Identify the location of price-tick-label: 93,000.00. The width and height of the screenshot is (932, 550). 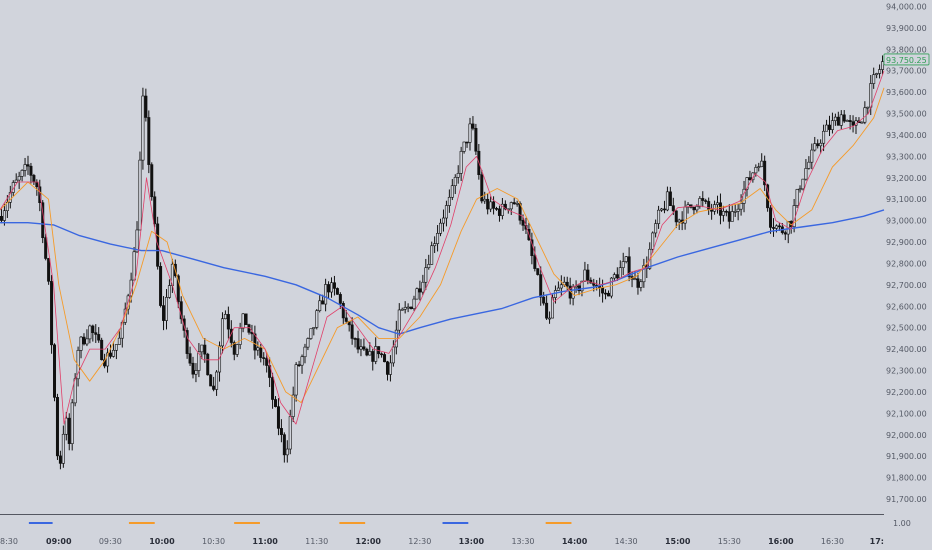
(906, 221).